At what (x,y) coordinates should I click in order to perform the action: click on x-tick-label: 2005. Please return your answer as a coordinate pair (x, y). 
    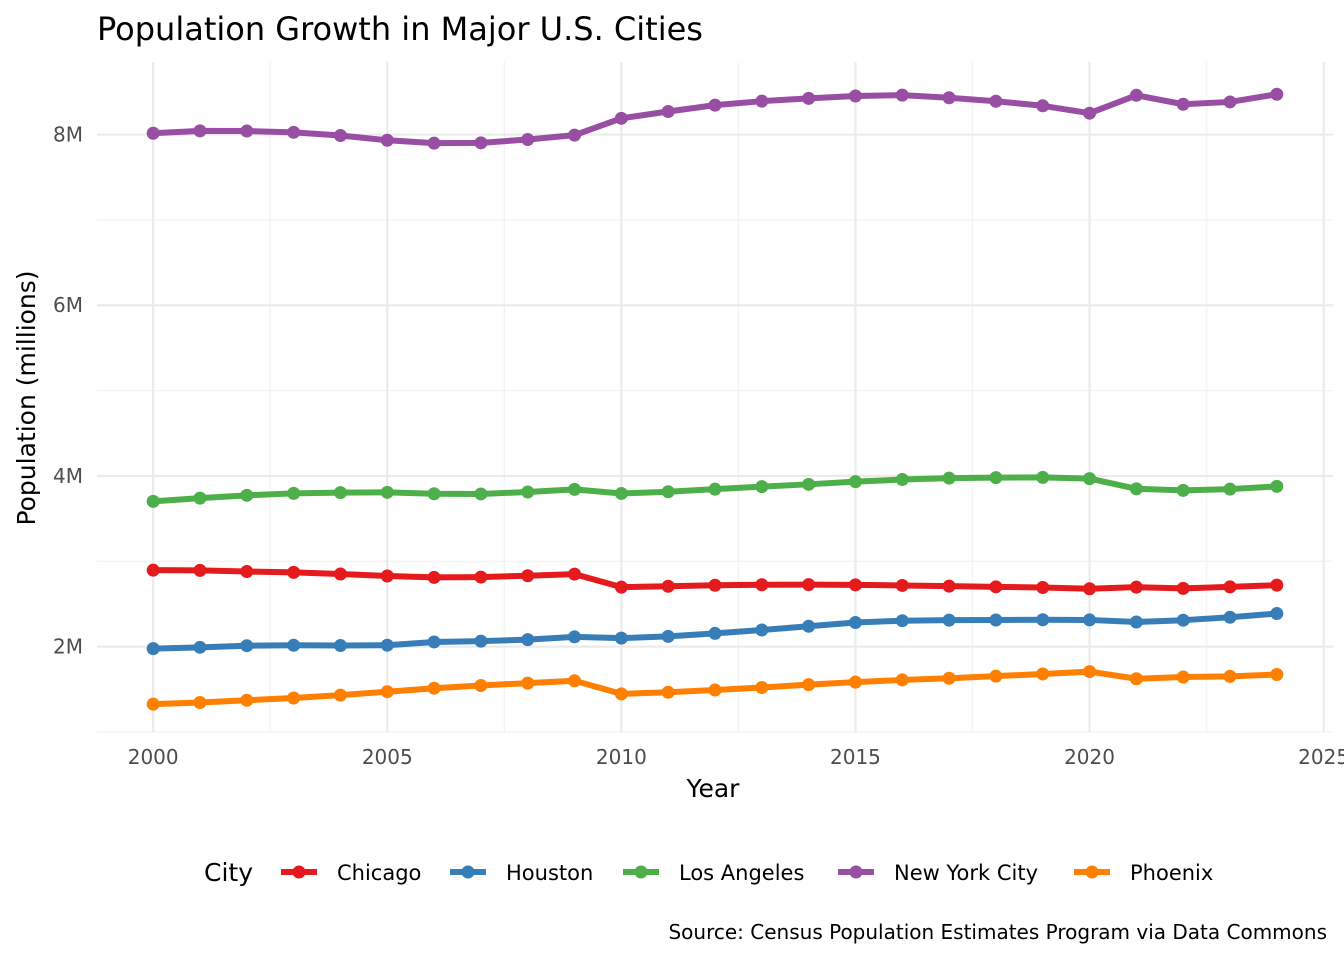
    Looking at the image, I should click on (387, 757).